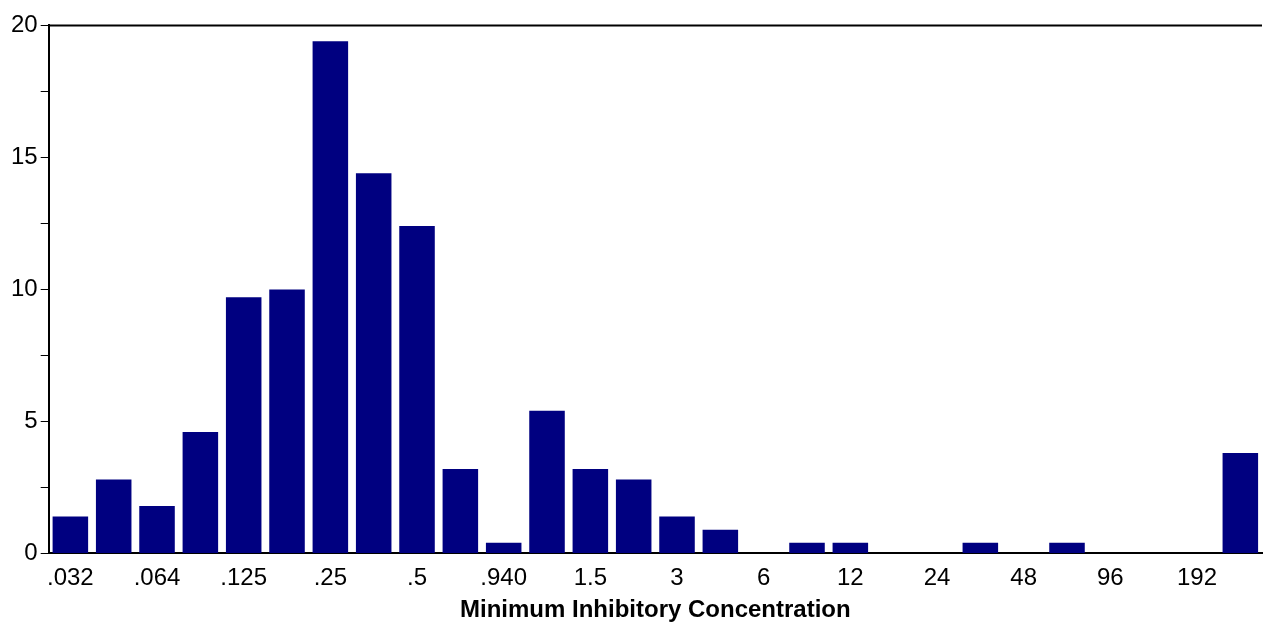 The width and height of the screenshot is (1272, 633). Describe the element at coordinates (937, 577) in the screenshot. I see `x-tick-label: 24` at that location.